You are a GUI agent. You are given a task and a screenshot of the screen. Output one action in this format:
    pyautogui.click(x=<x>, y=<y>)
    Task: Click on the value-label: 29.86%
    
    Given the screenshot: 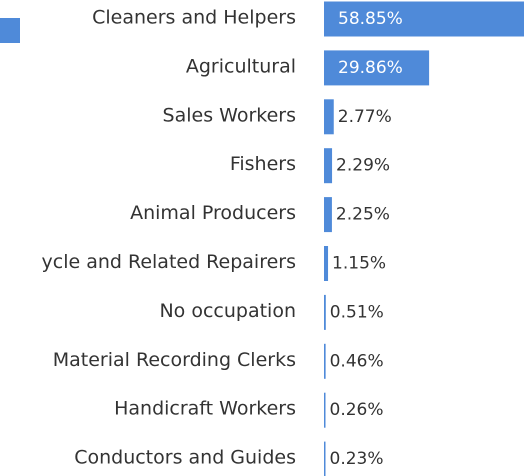 What is the action you would take?
    pyautogui.click(x=370, y=68)
    